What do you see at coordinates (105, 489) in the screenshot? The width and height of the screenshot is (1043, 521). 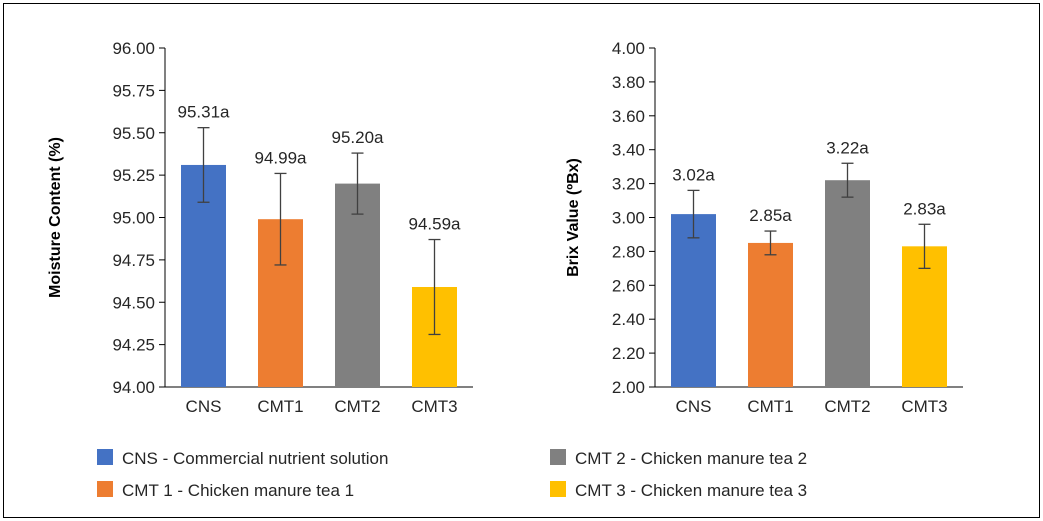 I see `legend-swatch-cmt1` at bounding box center [105, 489].